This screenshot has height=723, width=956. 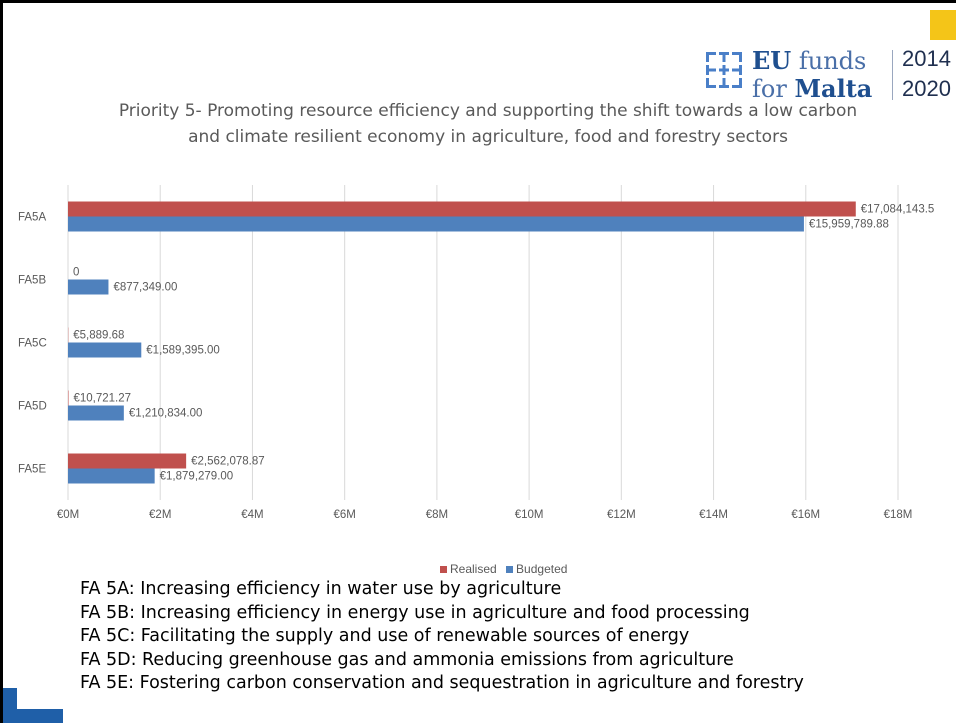 I want to click on x-tick-label: €10M, so click(x=529, y=515).